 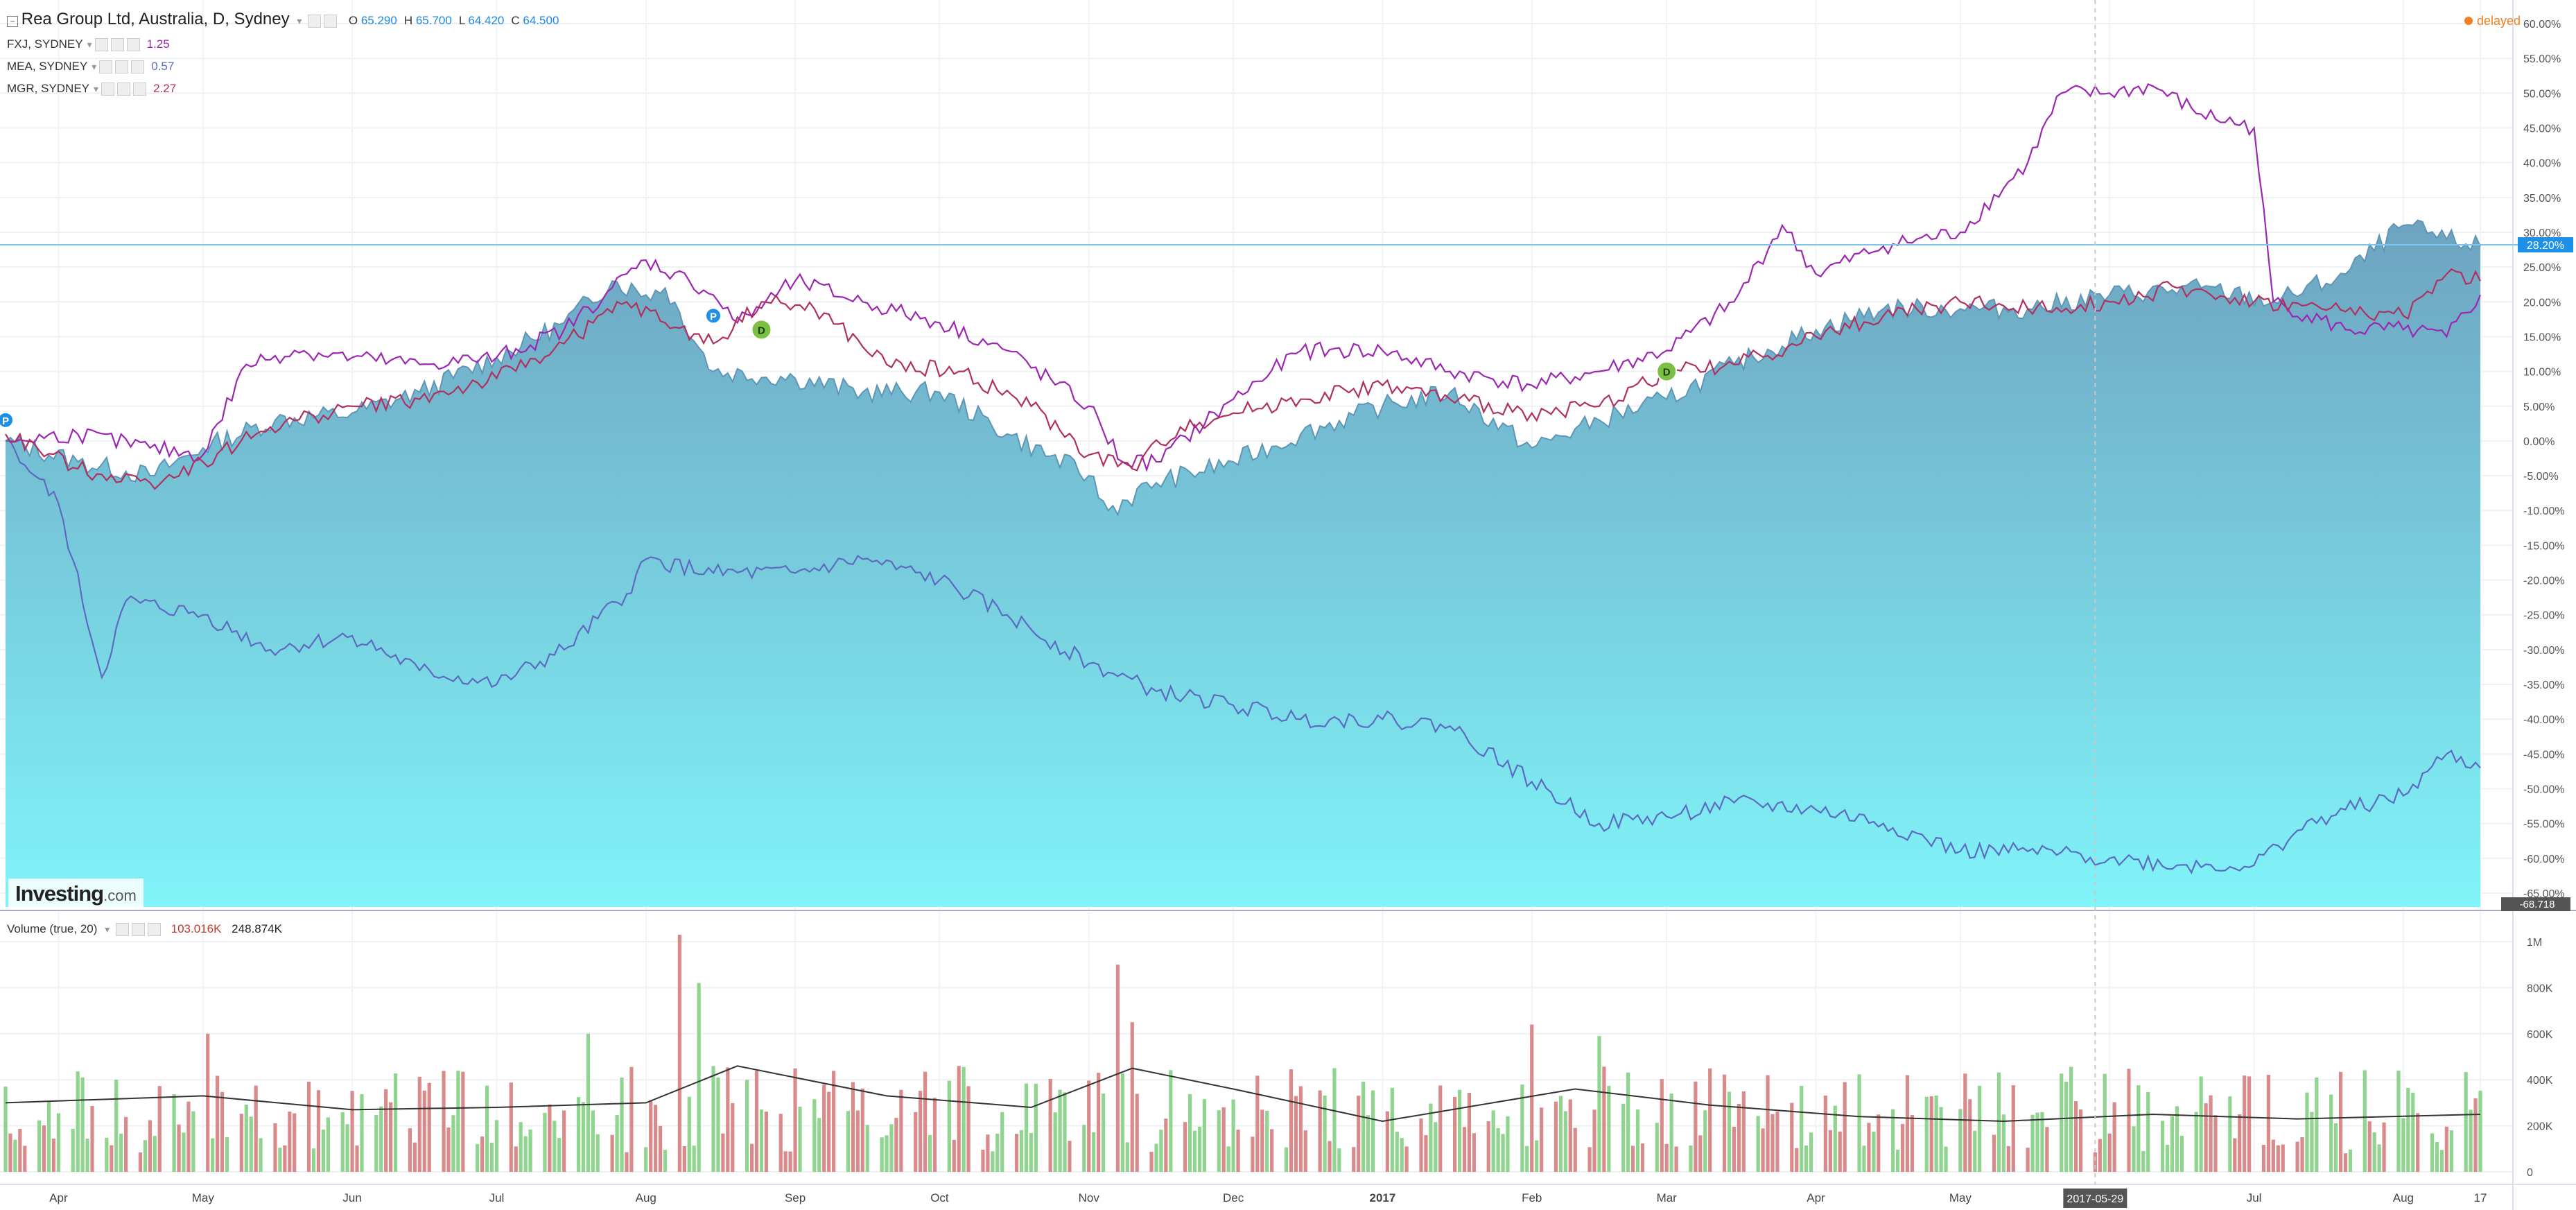 What do you see at coordinates (2540, 1127) in the screenshot?
I see `volume-tick-label: 200K` at bounding box center [2540, 1127].